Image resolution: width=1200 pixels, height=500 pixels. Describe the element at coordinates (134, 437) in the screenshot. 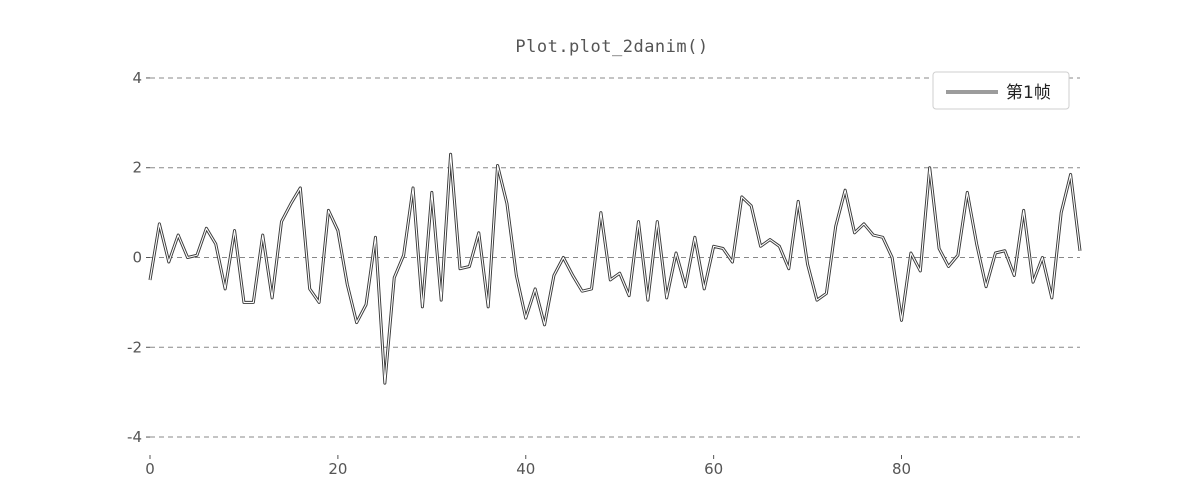

I see `y-tick-label: -4` at that location.